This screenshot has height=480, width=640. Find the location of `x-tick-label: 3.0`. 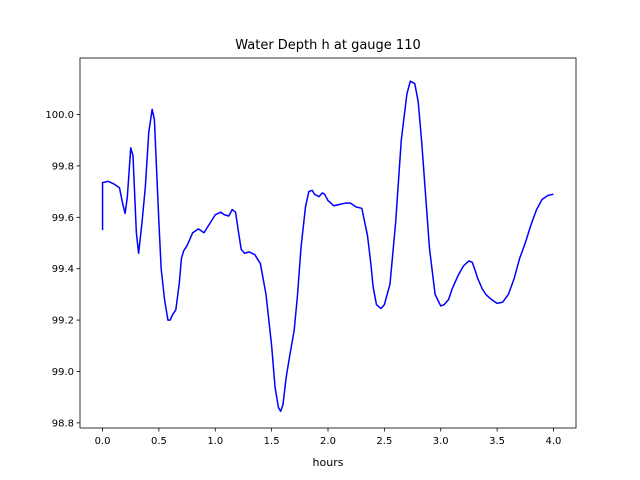

x-tick-label: 3.0 is located at coordinates (441, 441).